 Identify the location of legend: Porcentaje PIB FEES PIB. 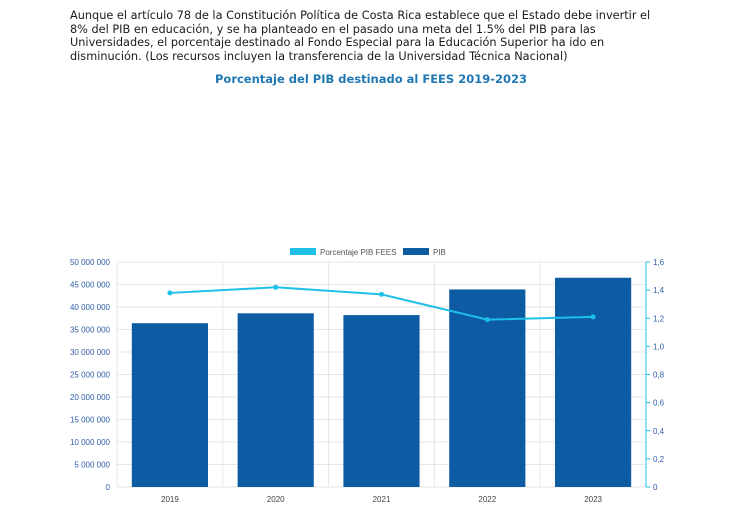
(368, 252).